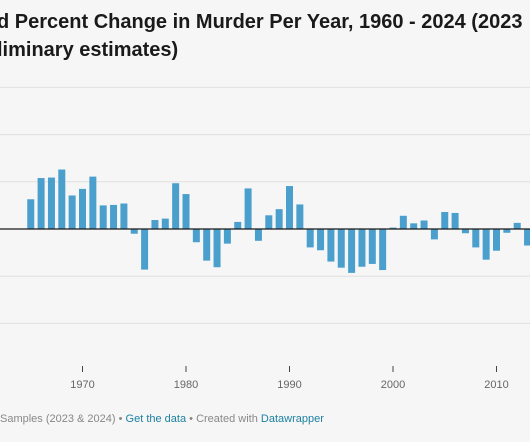  Describe the element at coordinates (176, 206) in the screenshot. I see `bar-1979` at that location.